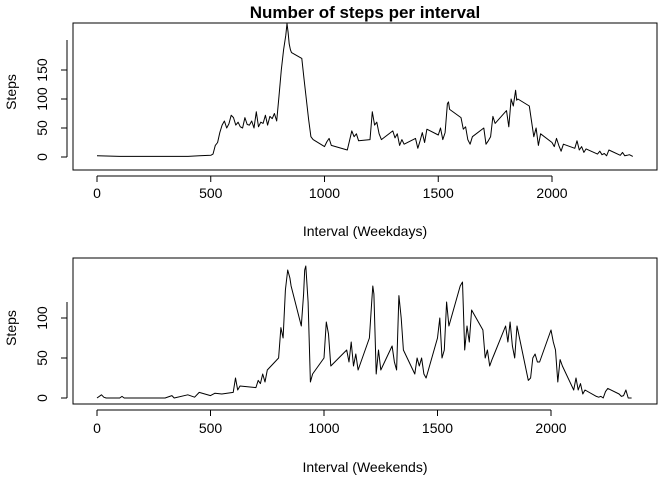 The image size is (672, 480). What do you see at coordinates (97, 428) in the screenshot?
I see `weekends-x-tick-label: 0` at bounding box center [97, 428].